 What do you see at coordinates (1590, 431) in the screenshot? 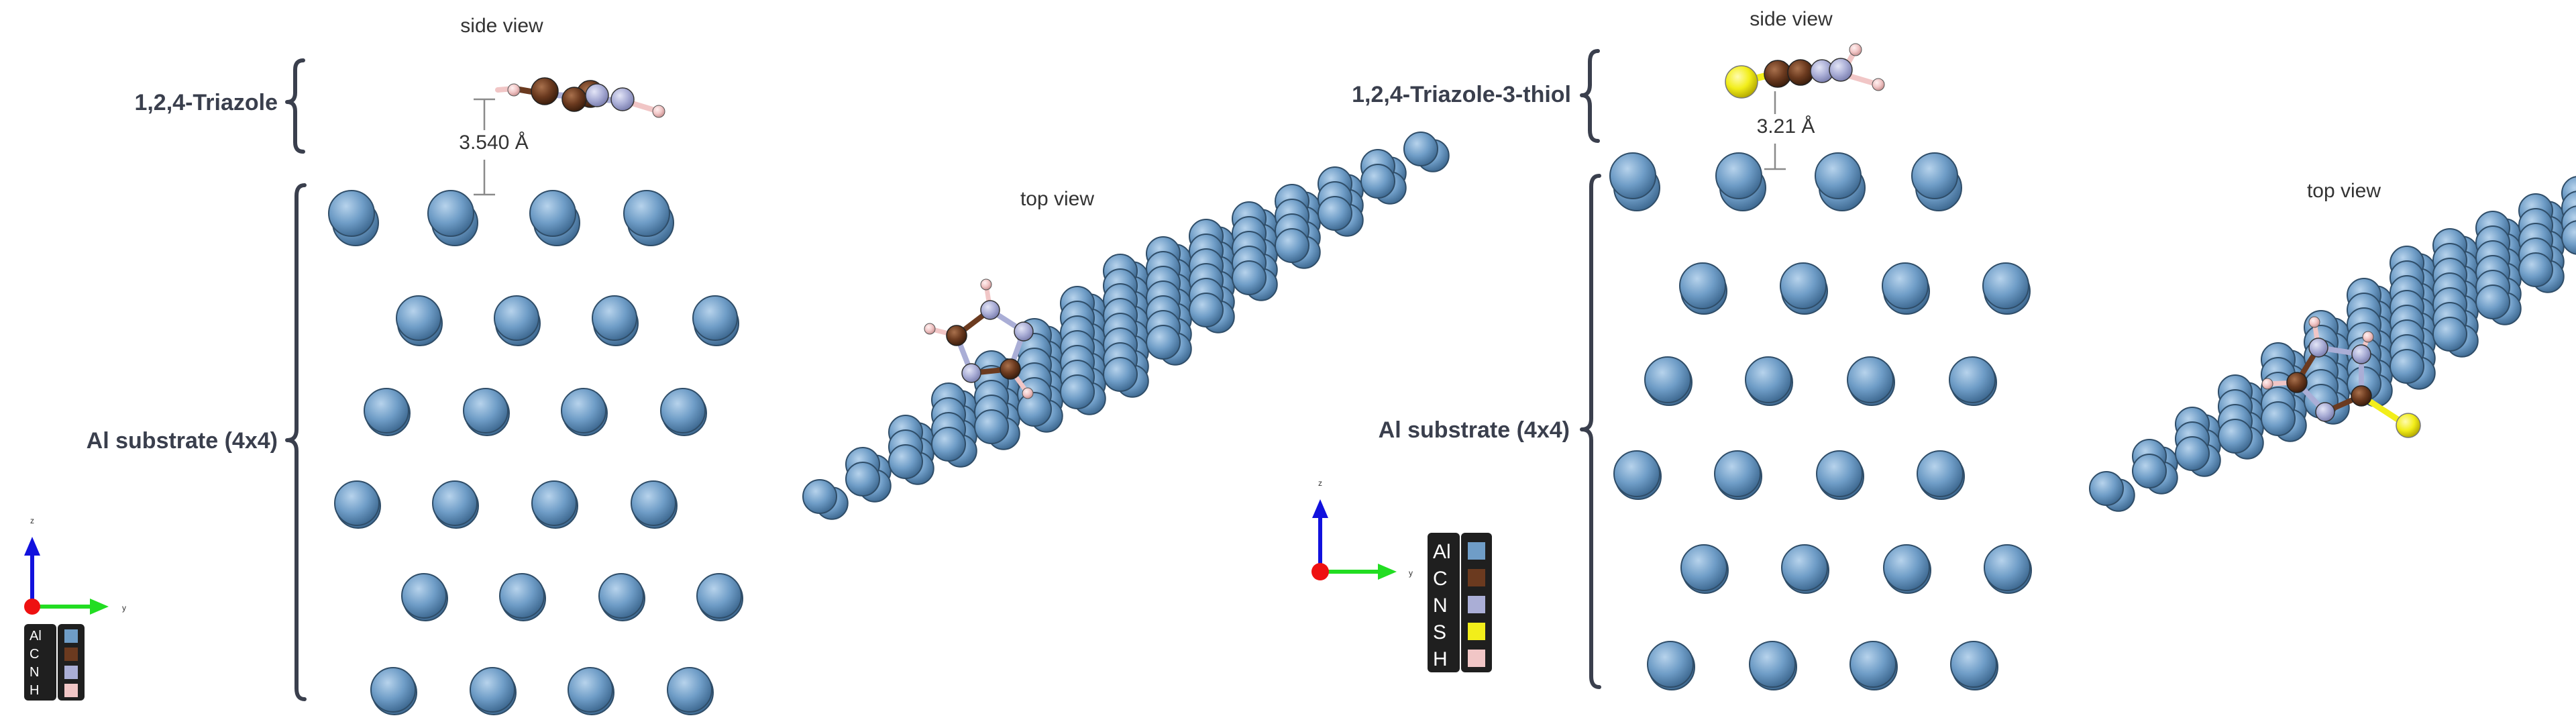
I see `right-substrate-brace` at bounding box center [1590, 431].